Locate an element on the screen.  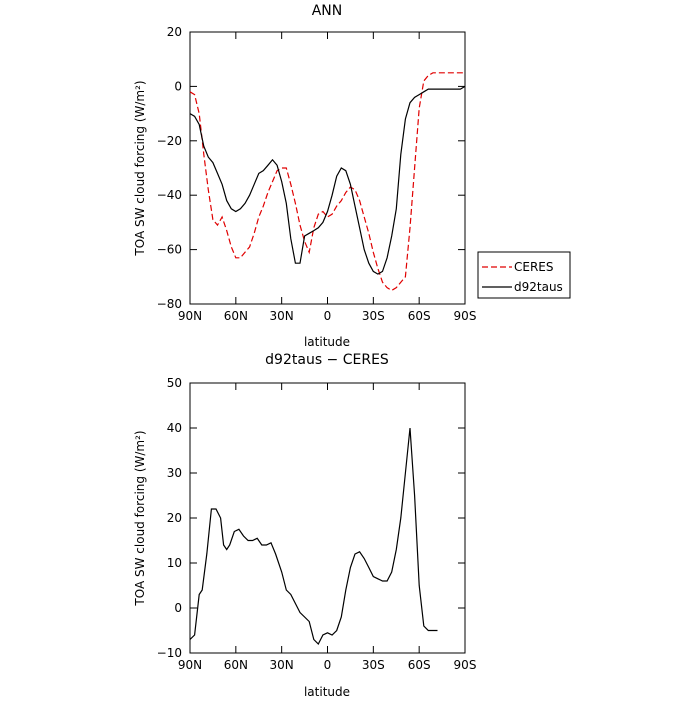
y-tick-label: −40 is located at coordinates (169, 195).